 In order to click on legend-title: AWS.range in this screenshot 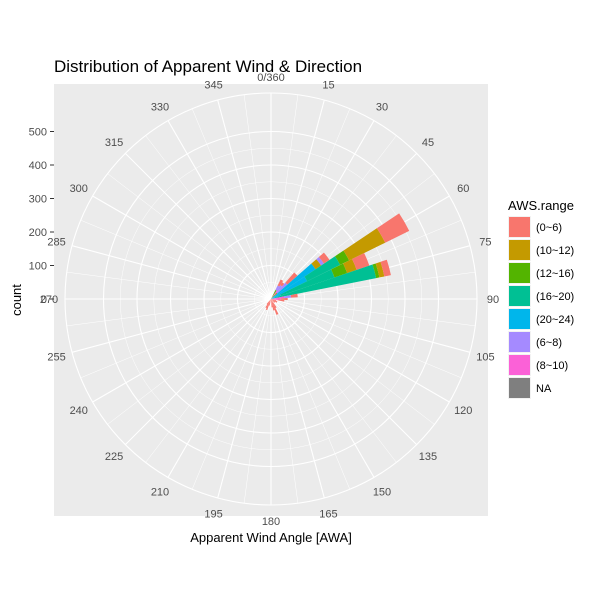, I will do `click(541, 205)`.